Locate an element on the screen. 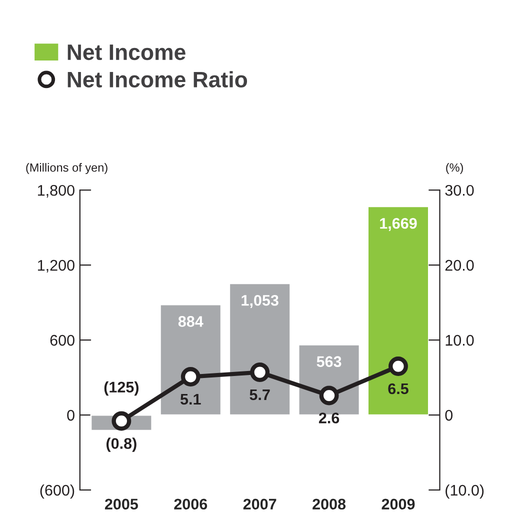 The image size is (509, 528). y-tick-label: (600) is located at coordinates (57, 491).